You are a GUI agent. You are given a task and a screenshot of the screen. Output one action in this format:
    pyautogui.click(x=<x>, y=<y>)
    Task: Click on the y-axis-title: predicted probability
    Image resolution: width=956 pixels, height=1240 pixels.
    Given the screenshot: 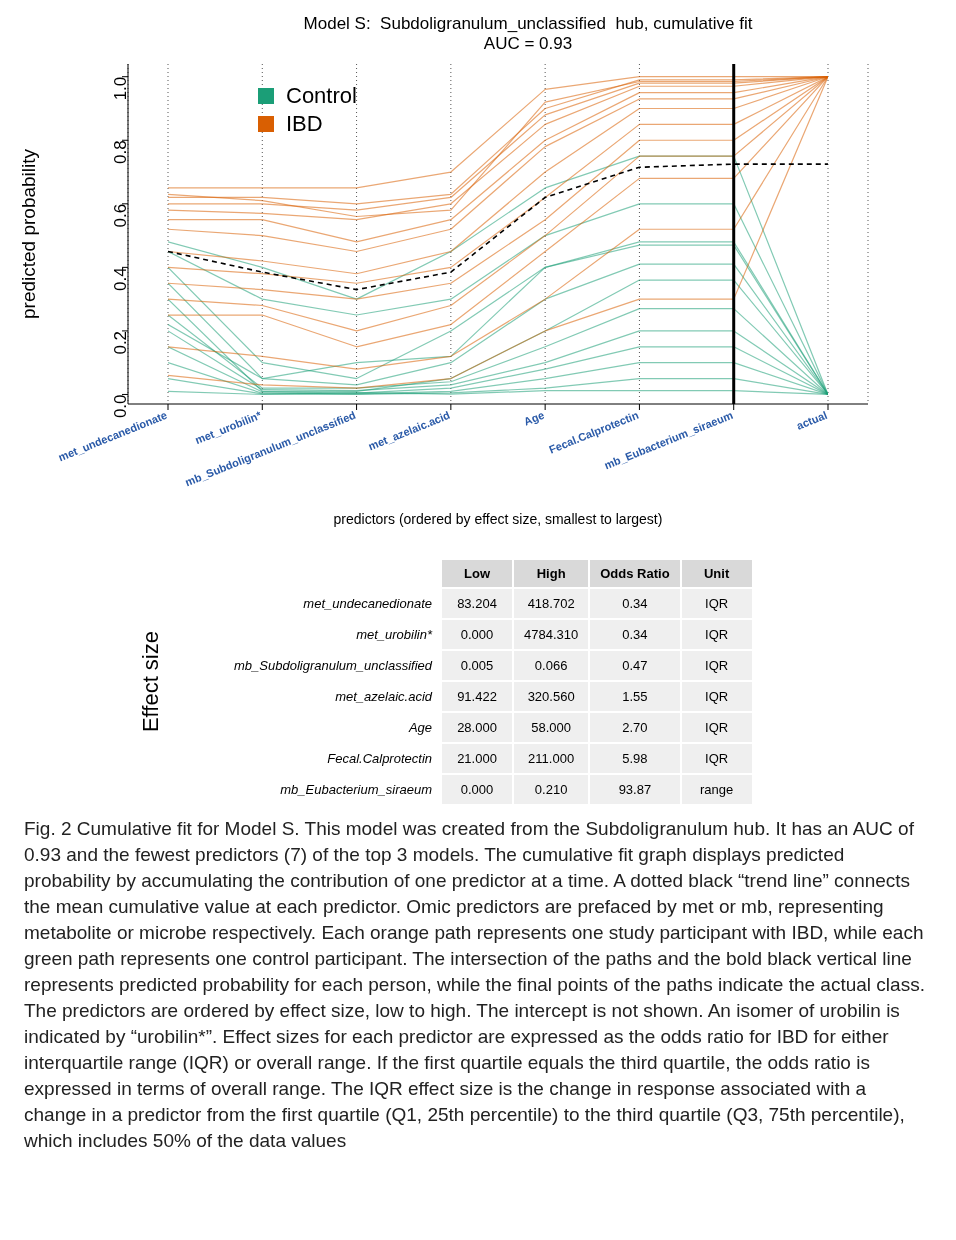 What is the action you would take?
    pyautogui.click(x=28, y=234)
    